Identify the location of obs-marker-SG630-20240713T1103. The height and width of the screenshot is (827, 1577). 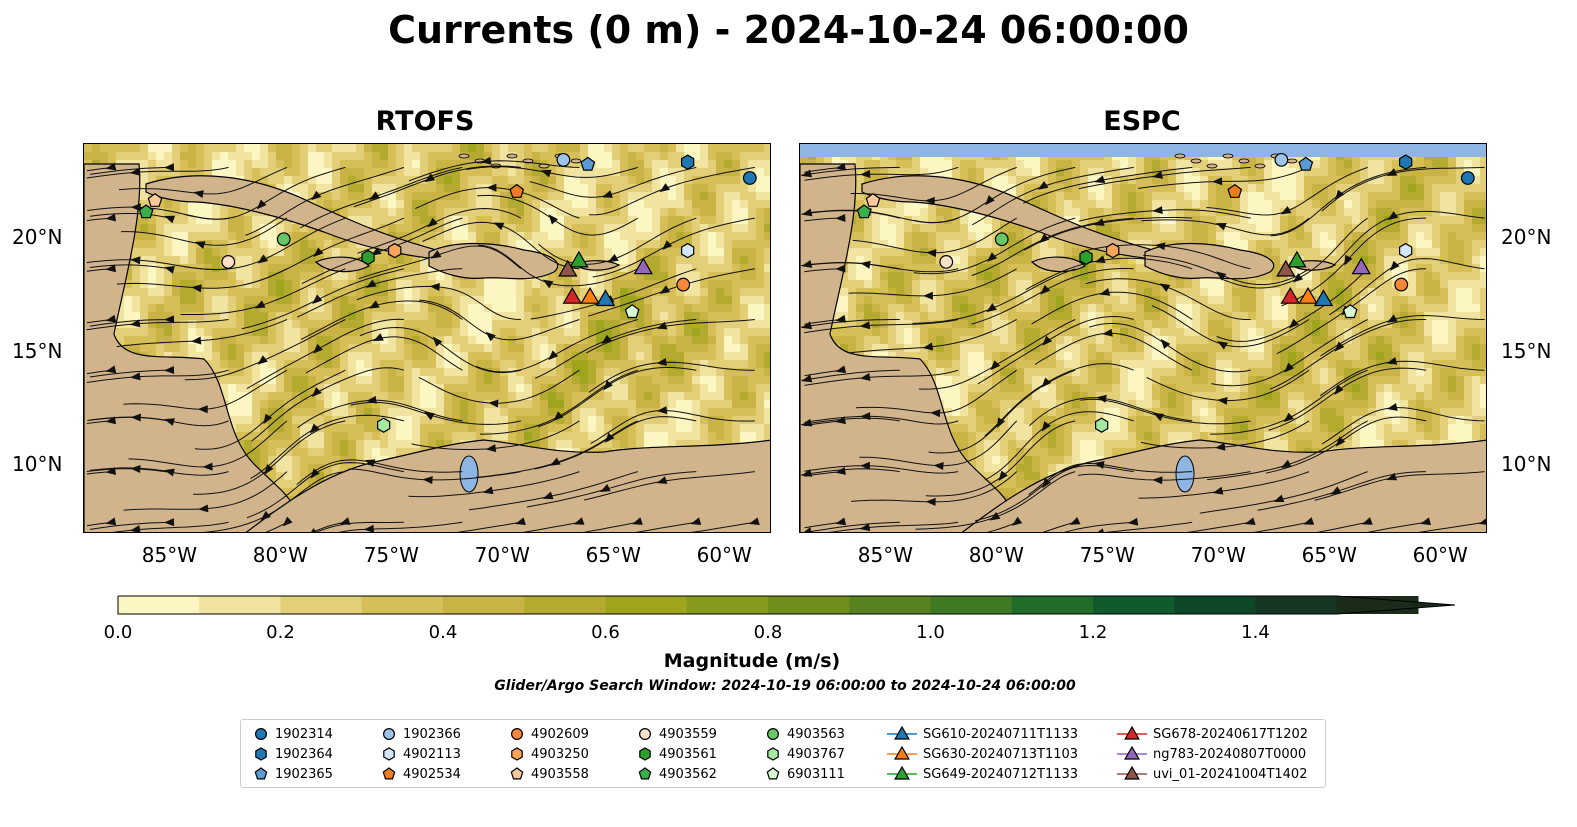
(1308, 295).